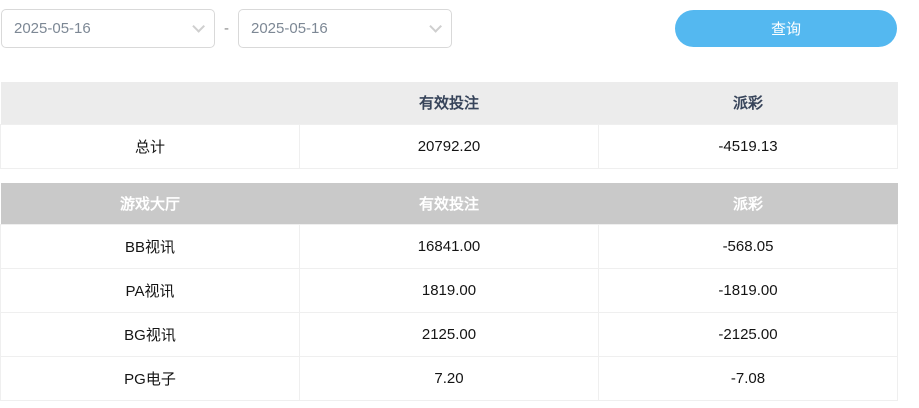 The width and height of the screenshot is (919, 408). I want to click on table-row: 总计 20792.20 -4519.13, so click(449, 146).